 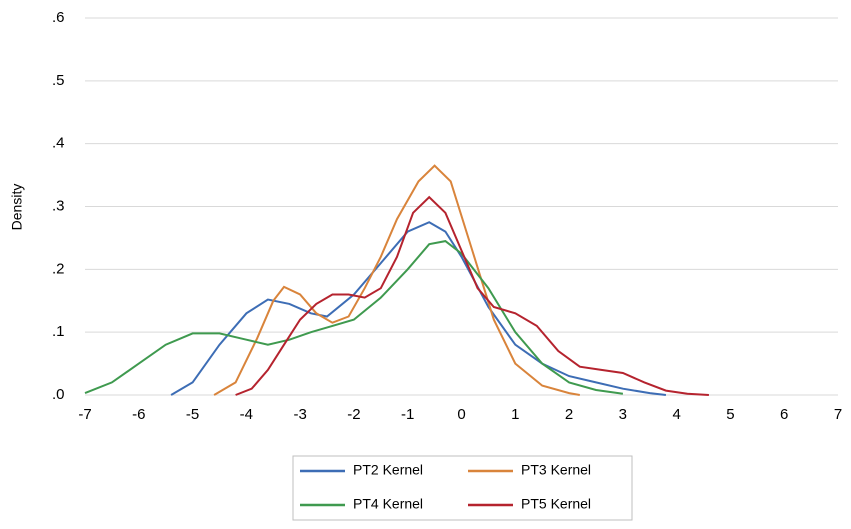 What do you see at coordinates (461, 414) in the screenshot?
I see `x-tick-label: 0` at bounding box center [461, 414].